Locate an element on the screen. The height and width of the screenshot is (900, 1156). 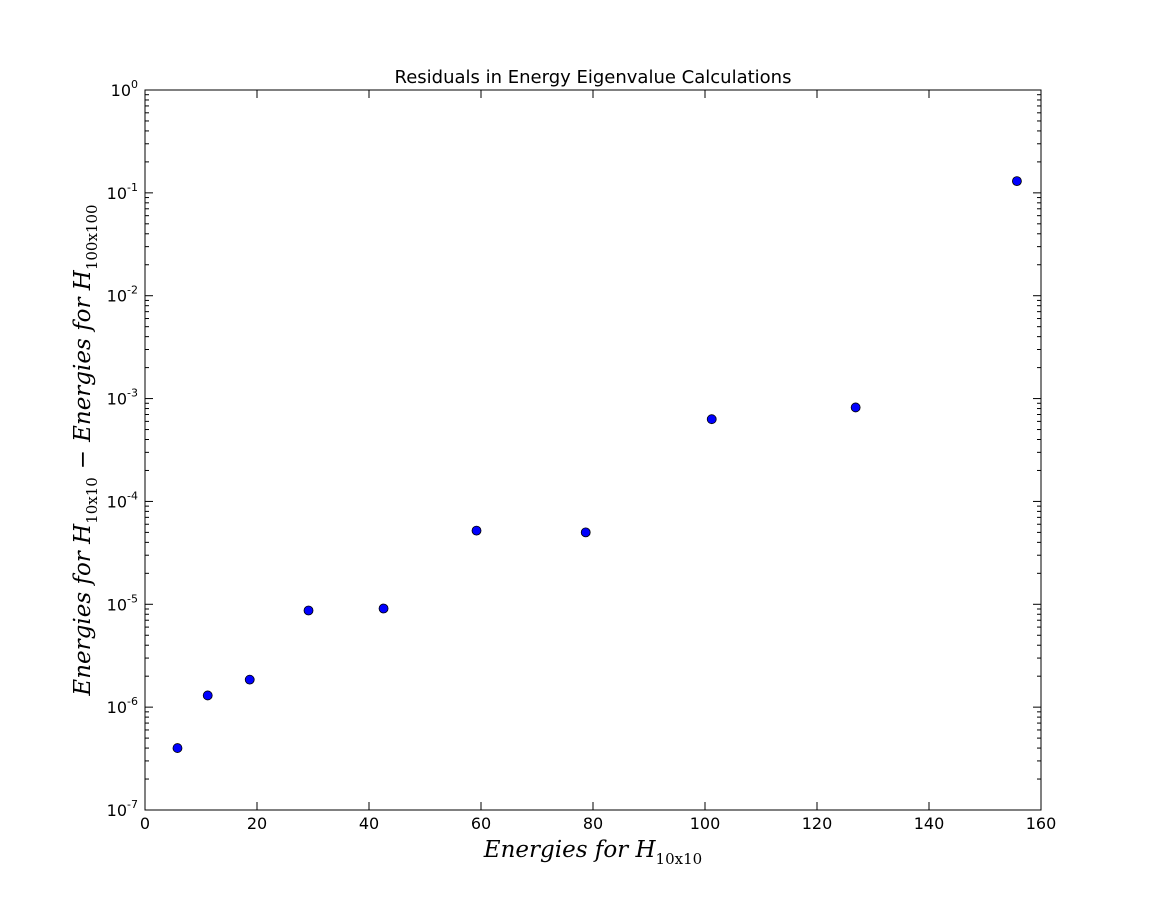
x-tick-label: 60 is located at coordinates (481, 823).